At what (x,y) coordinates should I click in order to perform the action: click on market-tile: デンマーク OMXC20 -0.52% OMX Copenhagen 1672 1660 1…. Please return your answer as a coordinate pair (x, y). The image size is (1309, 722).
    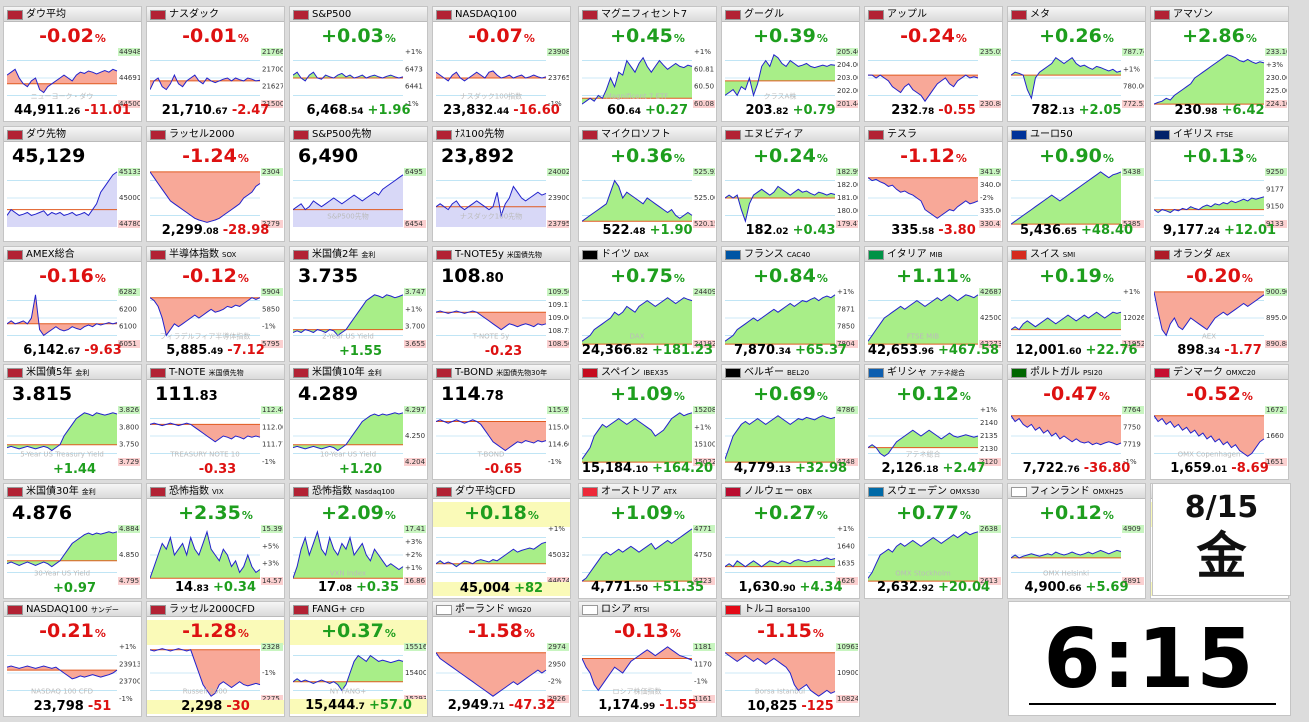
    Looking at the image, I should click on (1219, 422).